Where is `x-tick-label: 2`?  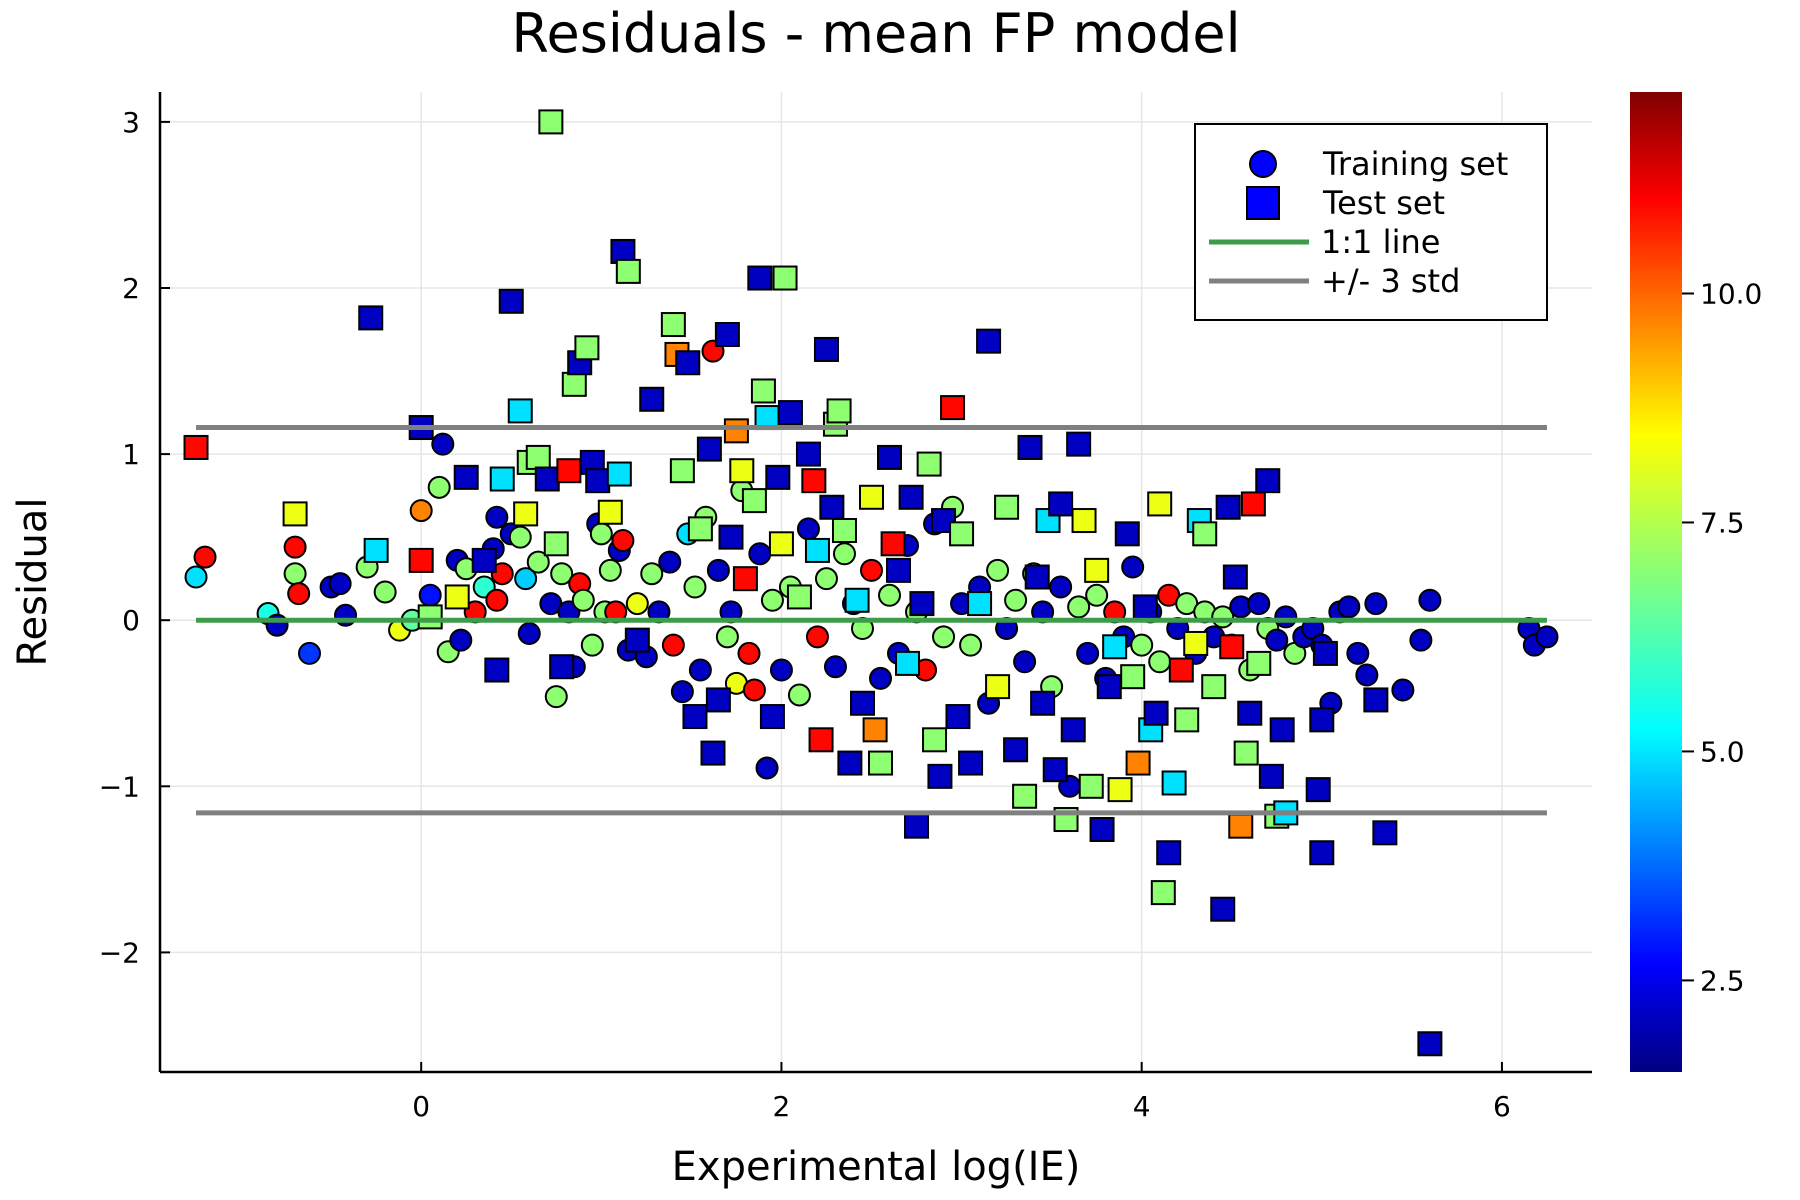
x-tick-label: 2 is located at coordinates (782, 1106).